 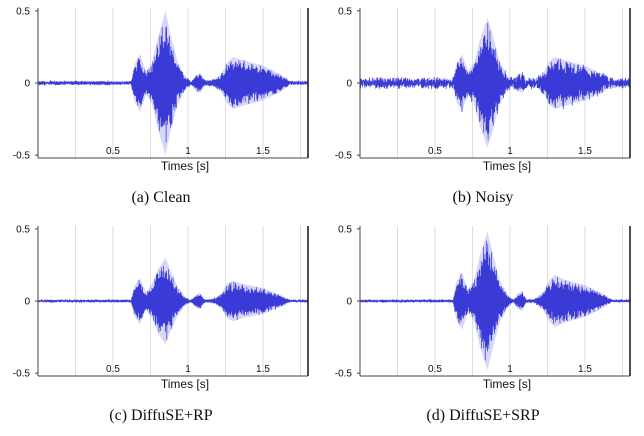 What do you see at coordinates (483, 197) in the screenshot?
I see `panel-caption: (b) Noisy` at bounding box center [483, 197].